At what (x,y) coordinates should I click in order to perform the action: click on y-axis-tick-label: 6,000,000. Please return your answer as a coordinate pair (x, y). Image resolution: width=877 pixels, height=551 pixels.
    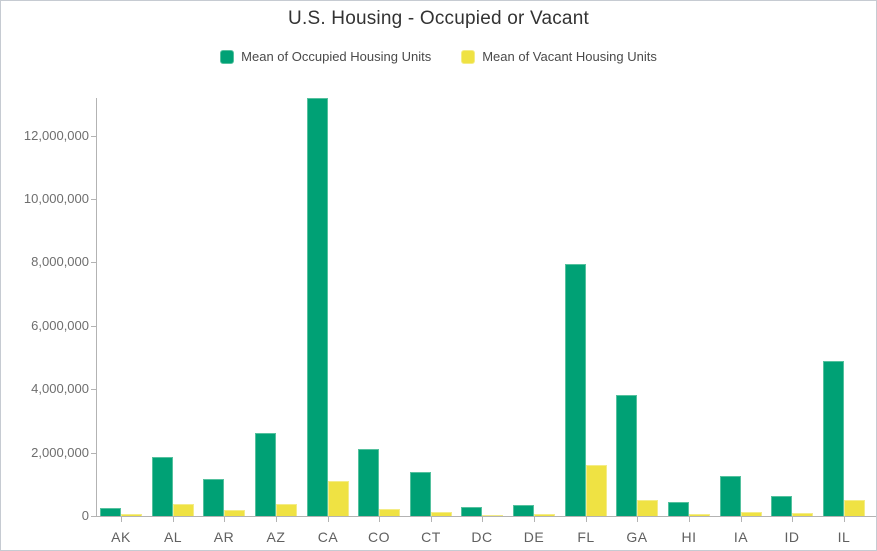
    Looking at the image, I should click on (60, 325).